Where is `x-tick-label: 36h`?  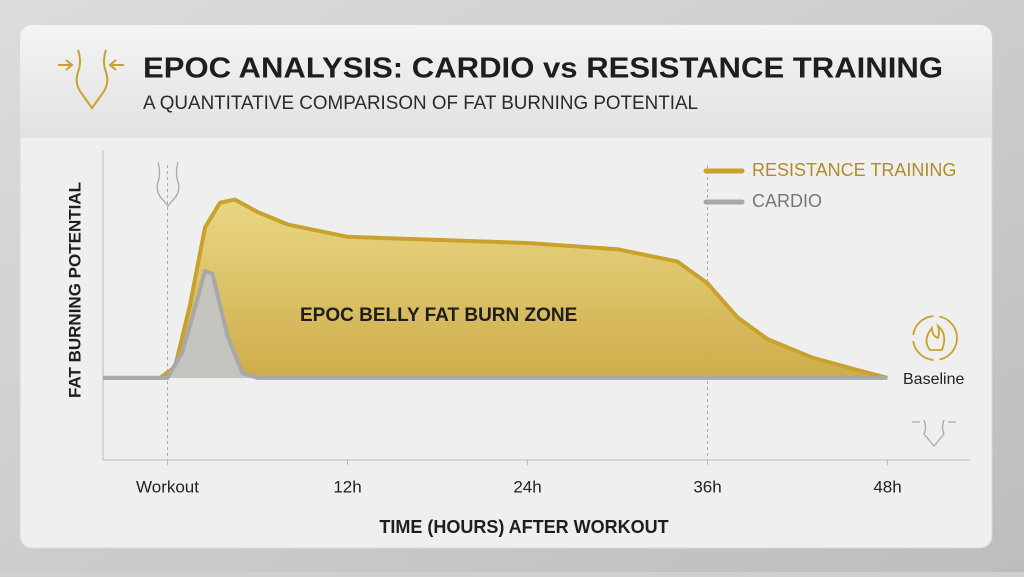 x-tick-label: 36h is located at coordinates (707, 486).